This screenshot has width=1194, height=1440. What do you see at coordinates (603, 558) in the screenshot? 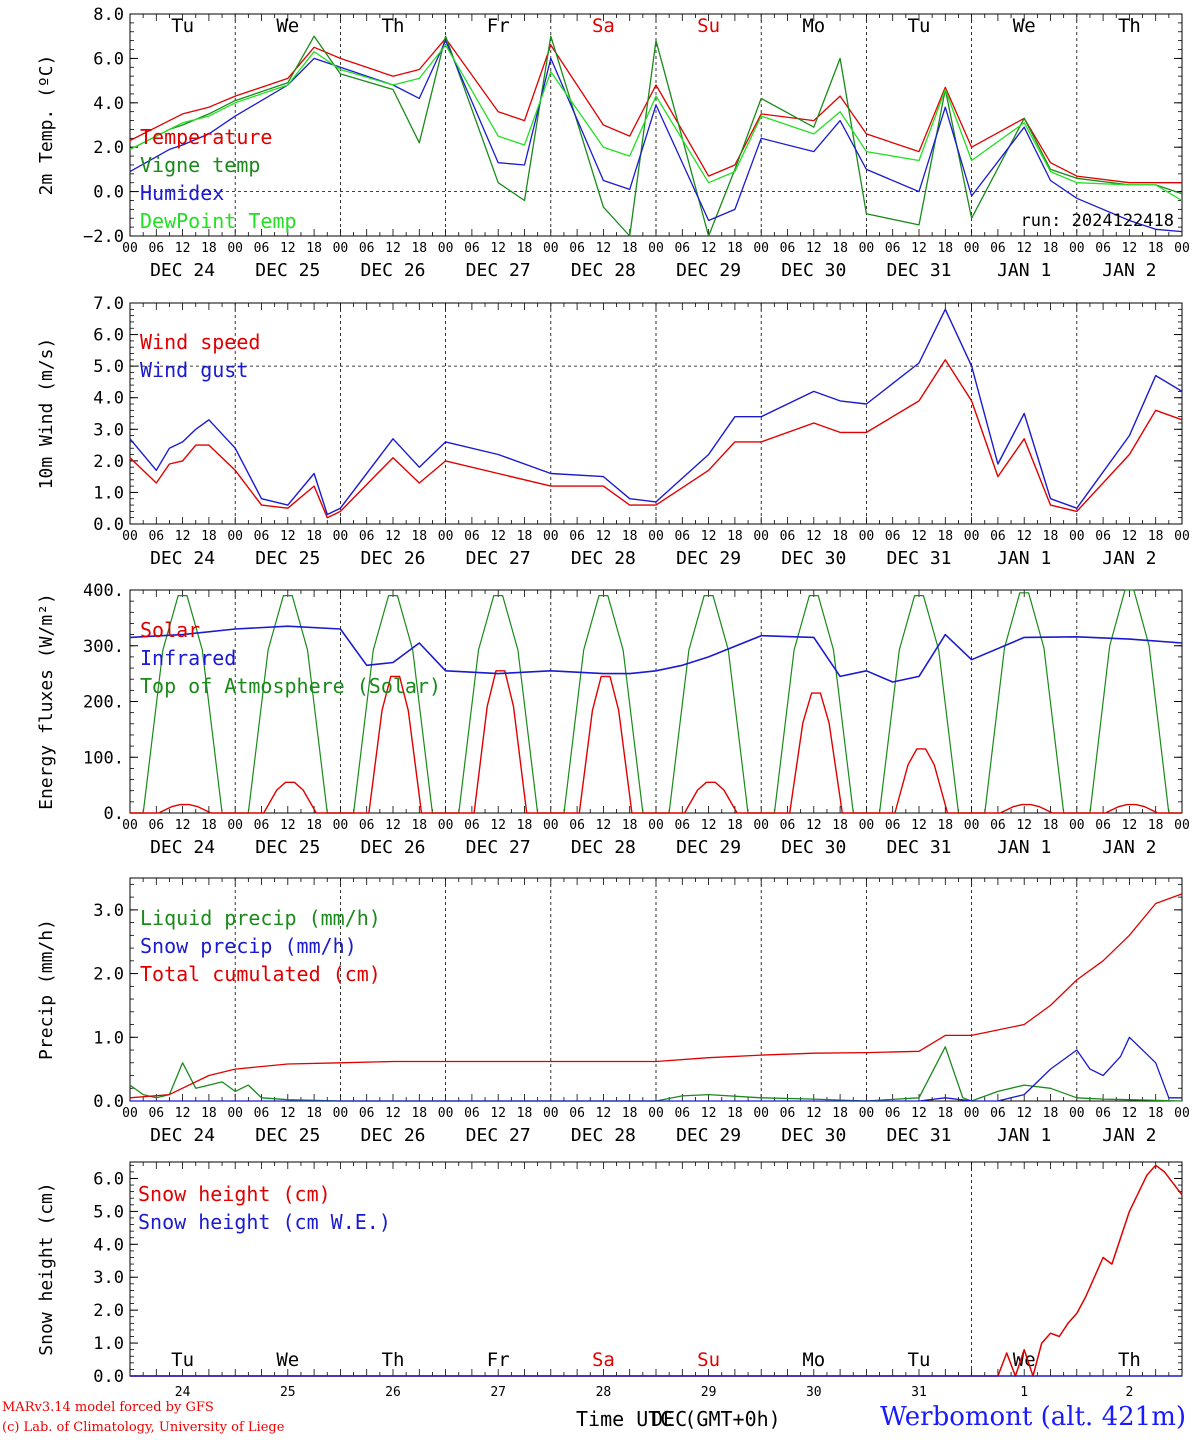
I see `x-date-label: DEC 28` at bounding box center [603, 558].